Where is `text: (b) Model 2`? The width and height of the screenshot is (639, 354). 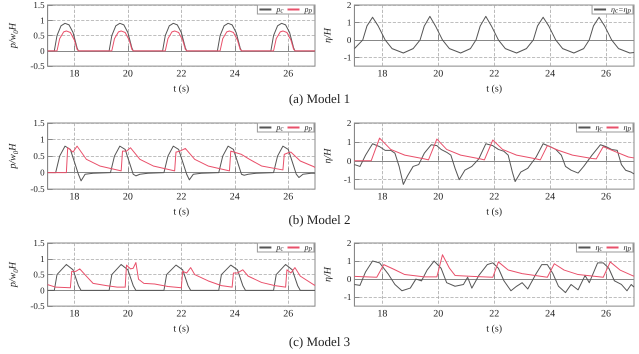 text: (b) Model 2 is located at coordinates (319, 219).